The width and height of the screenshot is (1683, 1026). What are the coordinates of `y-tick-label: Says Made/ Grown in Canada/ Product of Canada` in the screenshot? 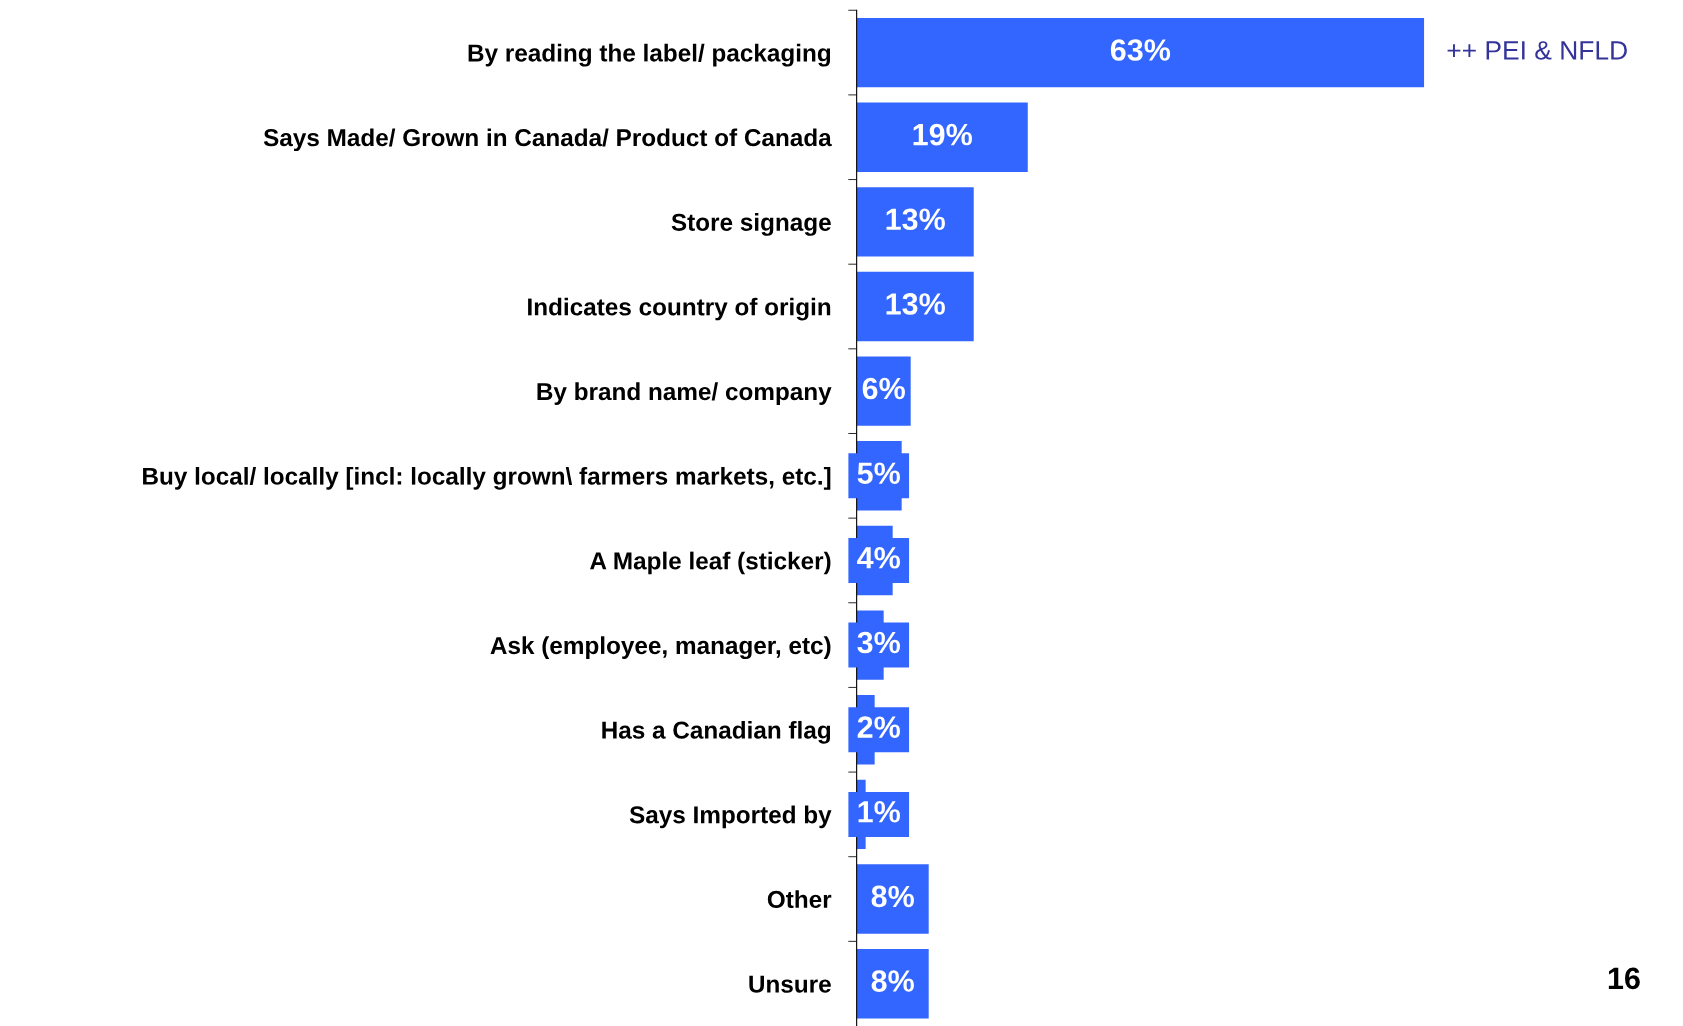 It's located at (547, 140).